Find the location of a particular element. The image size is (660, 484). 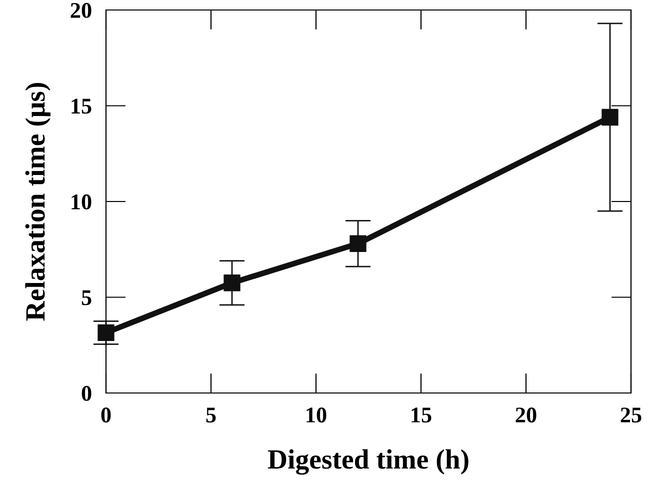

y-tick-label: 5 is located at coordinates (87, 298).